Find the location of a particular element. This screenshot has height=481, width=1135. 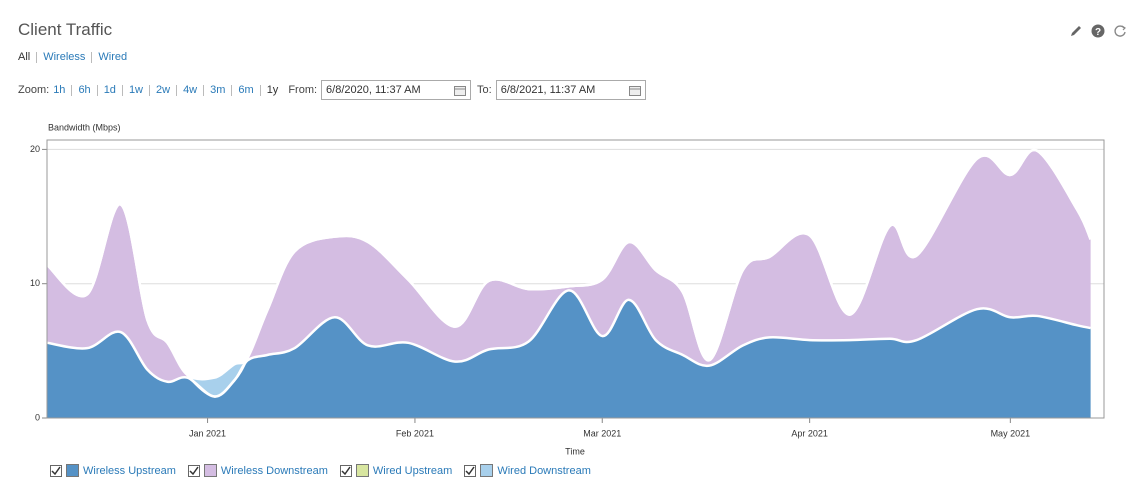

y-axis-label: Bandwidth (Mbps) is located at coordinates (84, 127).